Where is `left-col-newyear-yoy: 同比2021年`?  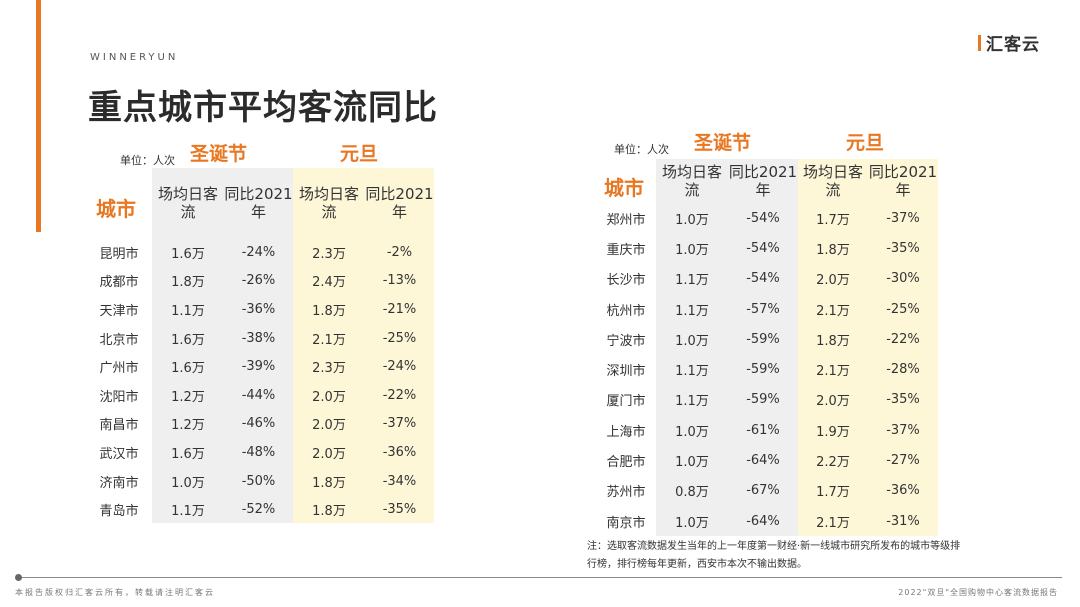 left-col-newyear-yoy: 同比2021年 is located at coordinates (399, 203).